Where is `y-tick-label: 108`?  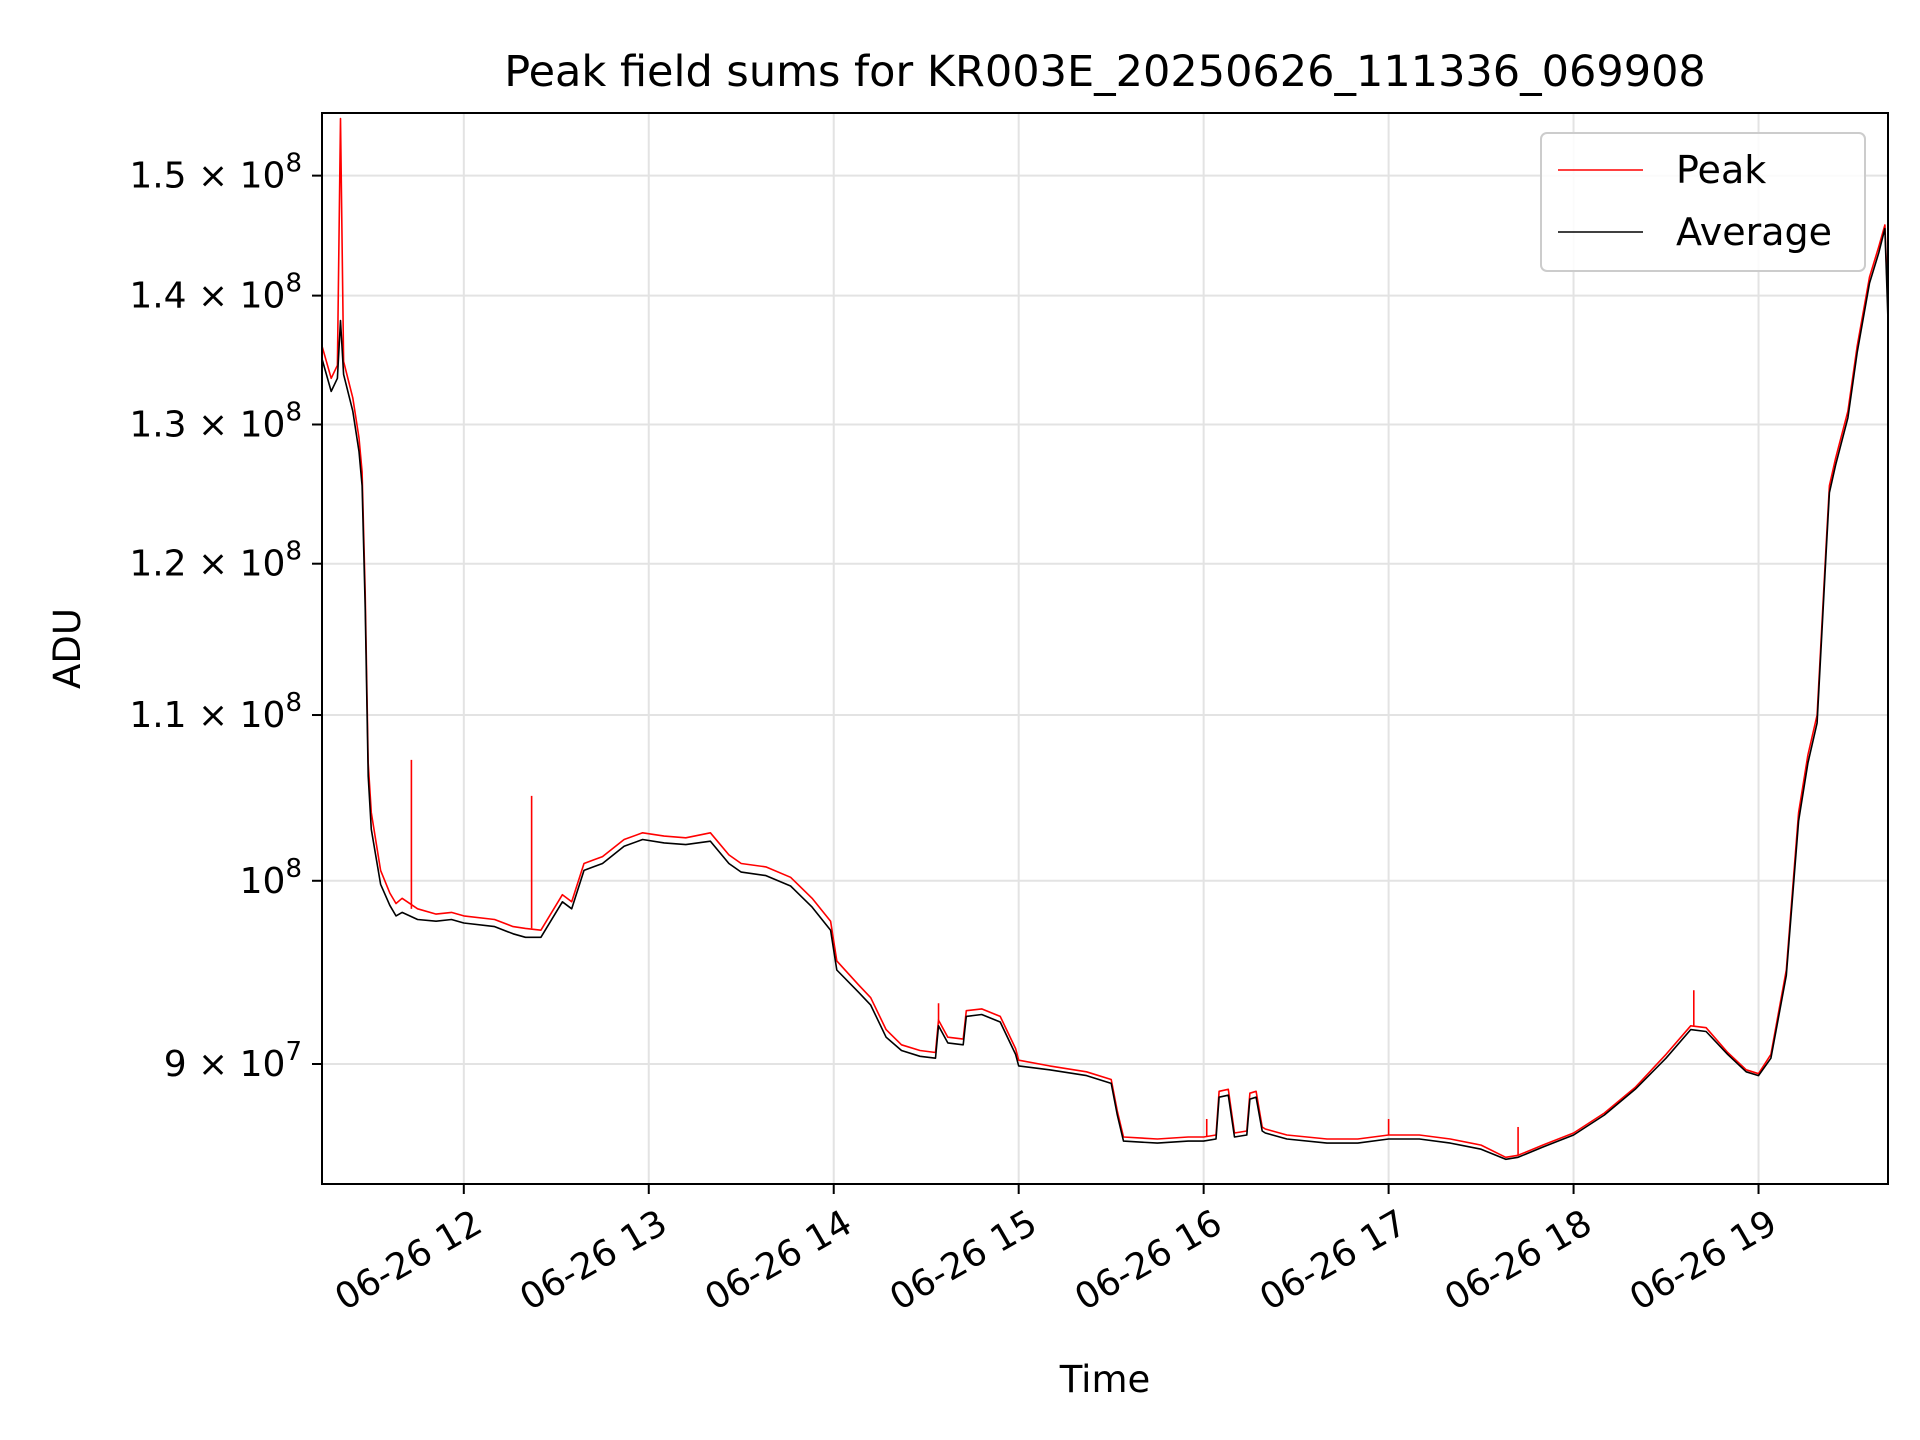
y-tick-label: 108 is located at coordinates (271, 878).